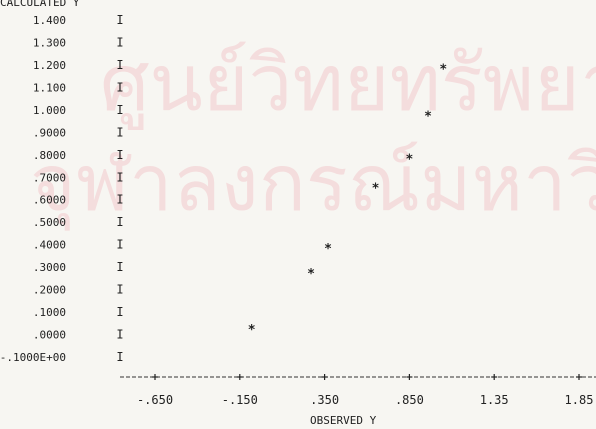 This screenshot has width=596, height=429. What do you see at coordinates (49, 177) in the screenshot?
I see `y-tick-label: .7000` at bounding box center [49, 177].